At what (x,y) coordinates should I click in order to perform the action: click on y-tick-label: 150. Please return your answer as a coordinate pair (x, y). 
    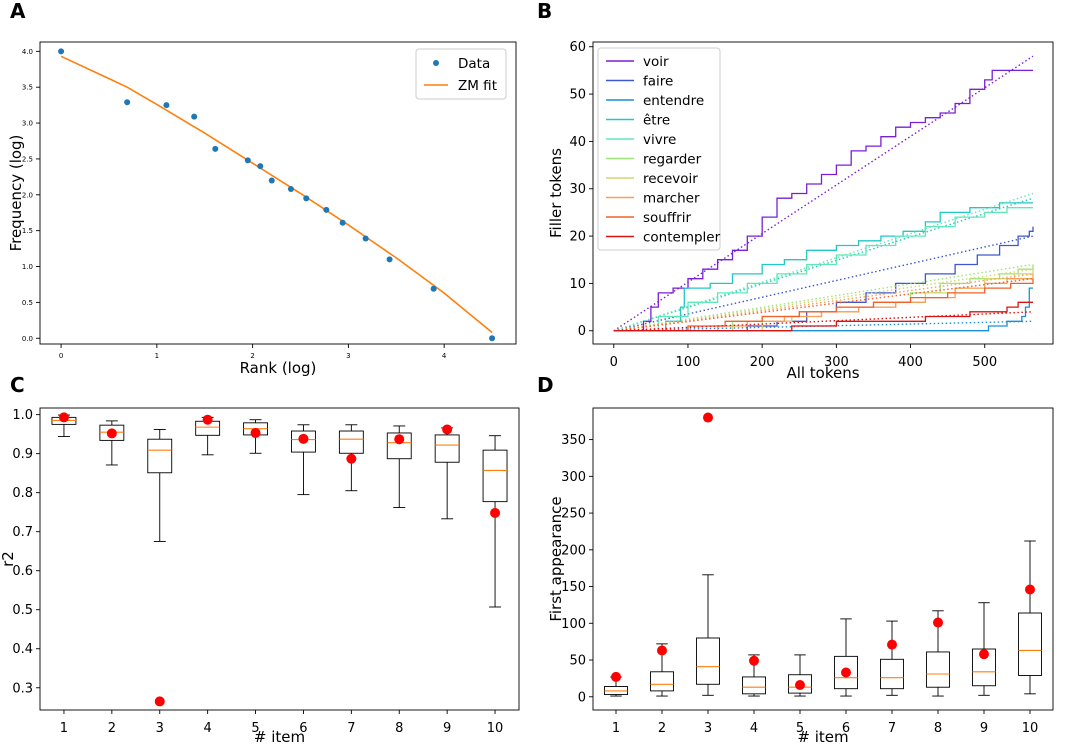
    Looking at the image, I should click on (573, 587).